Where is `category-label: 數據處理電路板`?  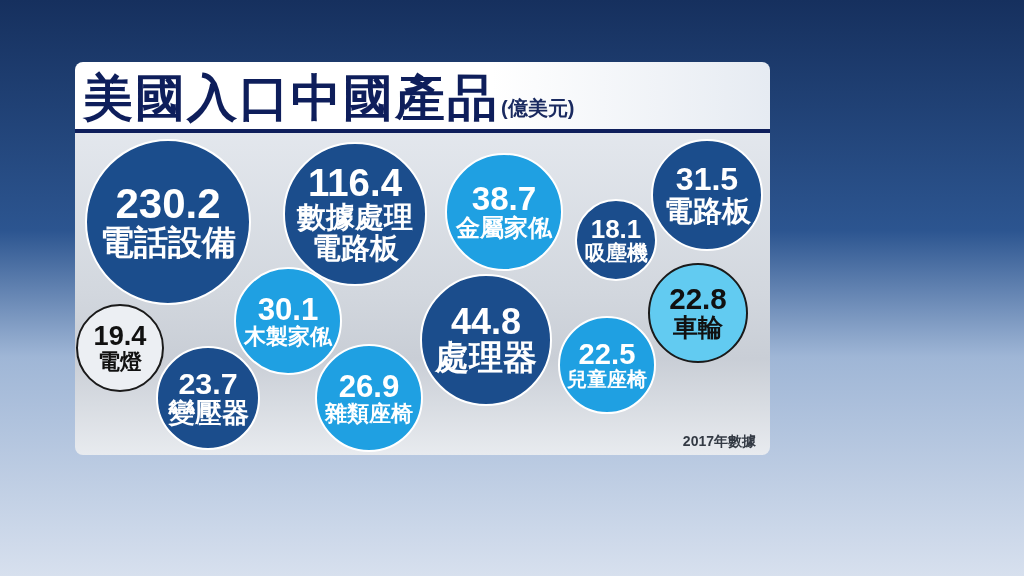
category-label: 數據處理電路板 is located at coordinates (354, 232).